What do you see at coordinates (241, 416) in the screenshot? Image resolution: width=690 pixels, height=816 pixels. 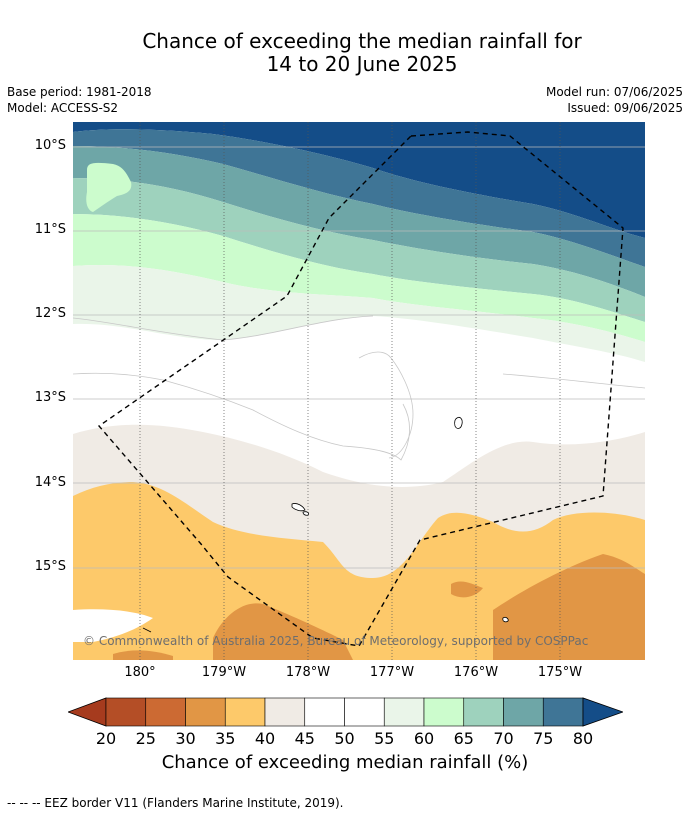 I see `contour-line` at bounding box center [241, 416].